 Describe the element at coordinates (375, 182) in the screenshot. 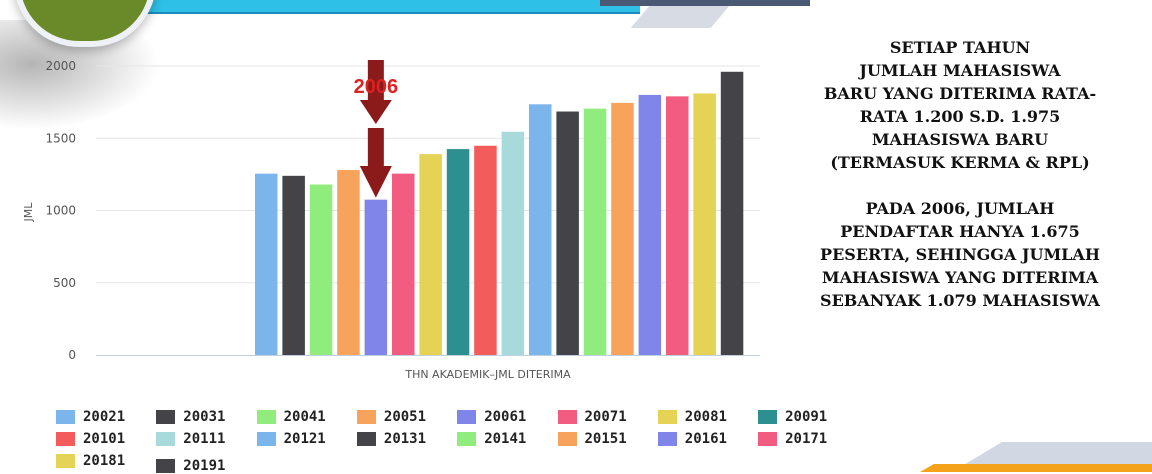

I see `callout-arrow-lower-head` at that location.